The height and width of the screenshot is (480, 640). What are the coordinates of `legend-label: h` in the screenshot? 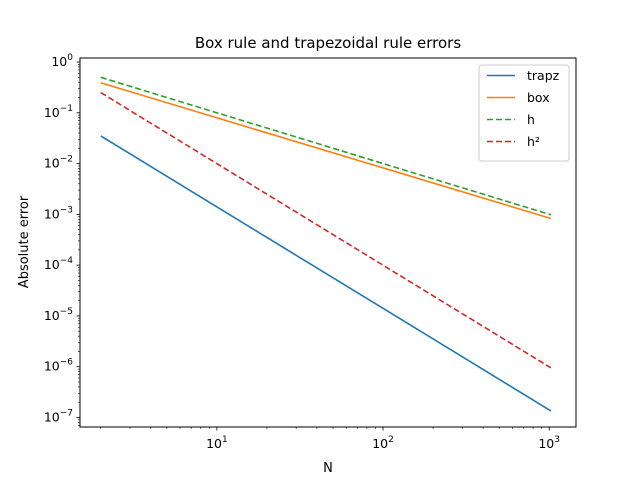 It's located at (531, 119).